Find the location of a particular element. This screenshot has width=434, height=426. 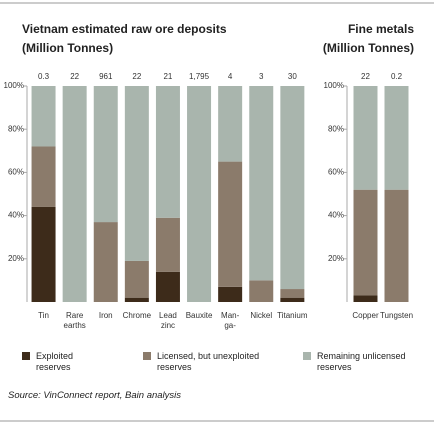

legend-item: Remaining unlicensed reserves is located at coordinates (365, 362).